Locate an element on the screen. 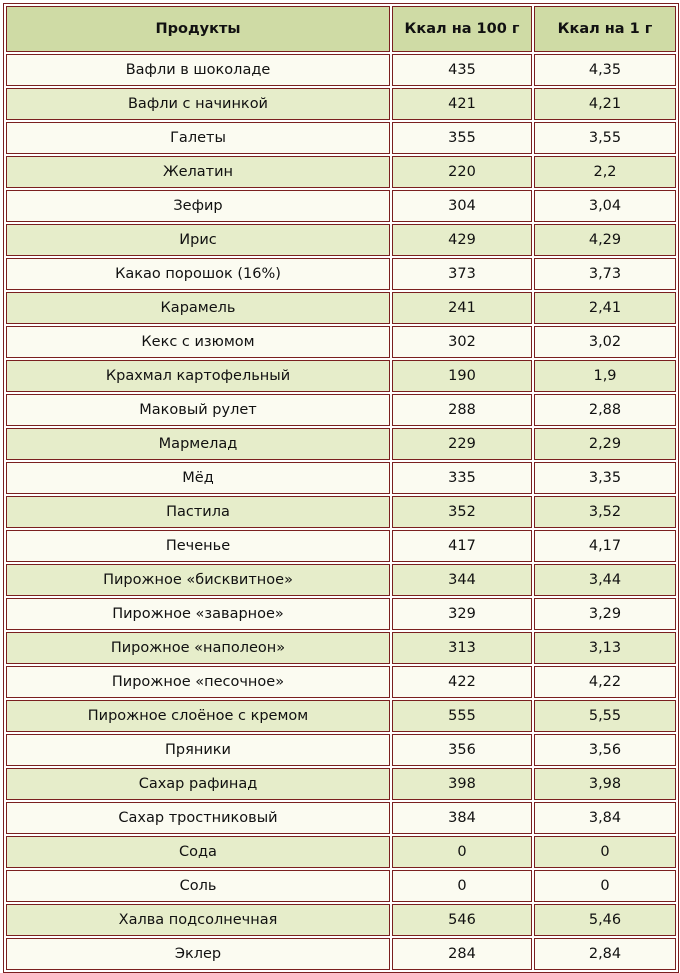 This screenshot has height=973, width=680. header-kcal-per-1g: Ккал на 1 г is located at coordinates (605, 29).